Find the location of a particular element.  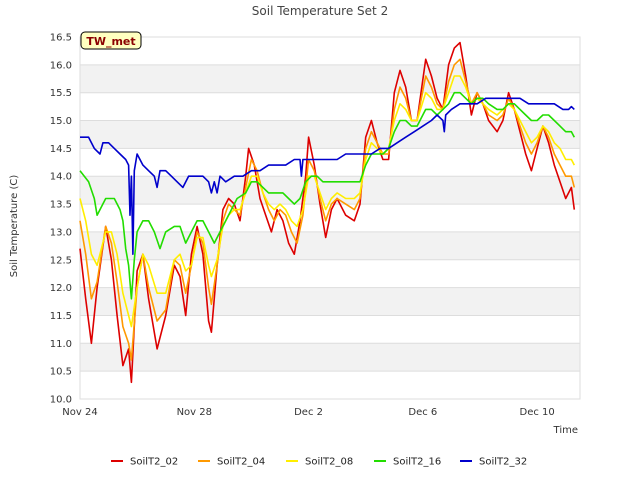

x-tick-label: Dec 6 is located at coordinates (422, 412).